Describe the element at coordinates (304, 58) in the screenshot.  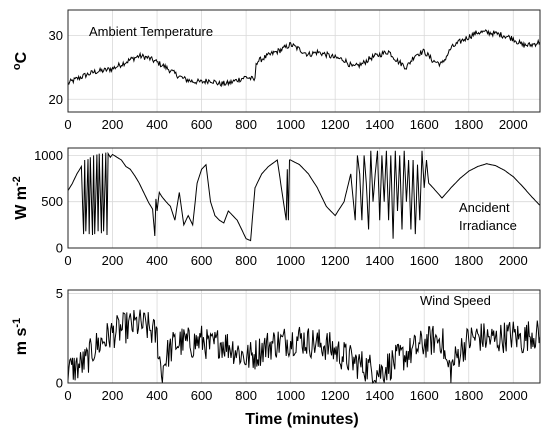
I see `series-line` at that location.